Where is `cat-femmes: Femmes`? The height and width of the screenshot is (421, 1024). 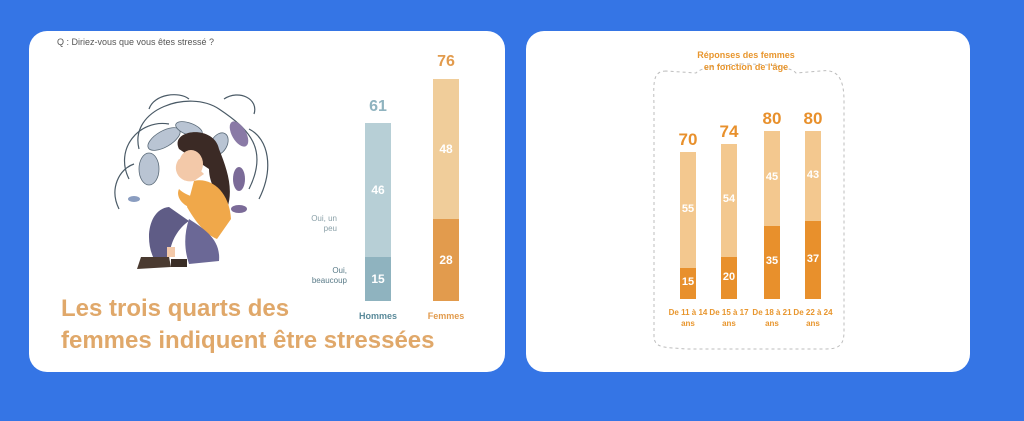
cat-femmes: Femmes is located at coordinates (446, 316).